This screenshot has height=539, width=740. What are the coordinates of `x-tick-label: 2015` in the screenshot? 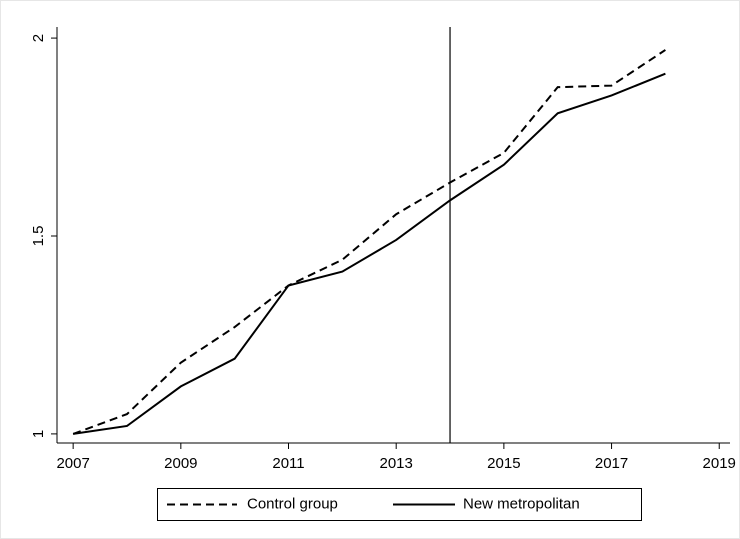 It's located at (503, 463).